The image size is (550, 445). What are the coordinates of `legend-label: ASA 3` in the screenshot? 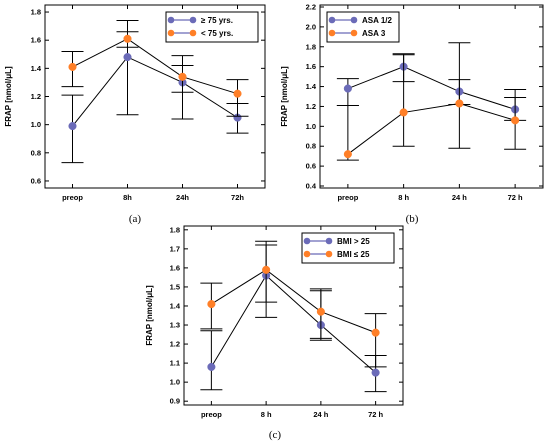 It's located at (374, 33).